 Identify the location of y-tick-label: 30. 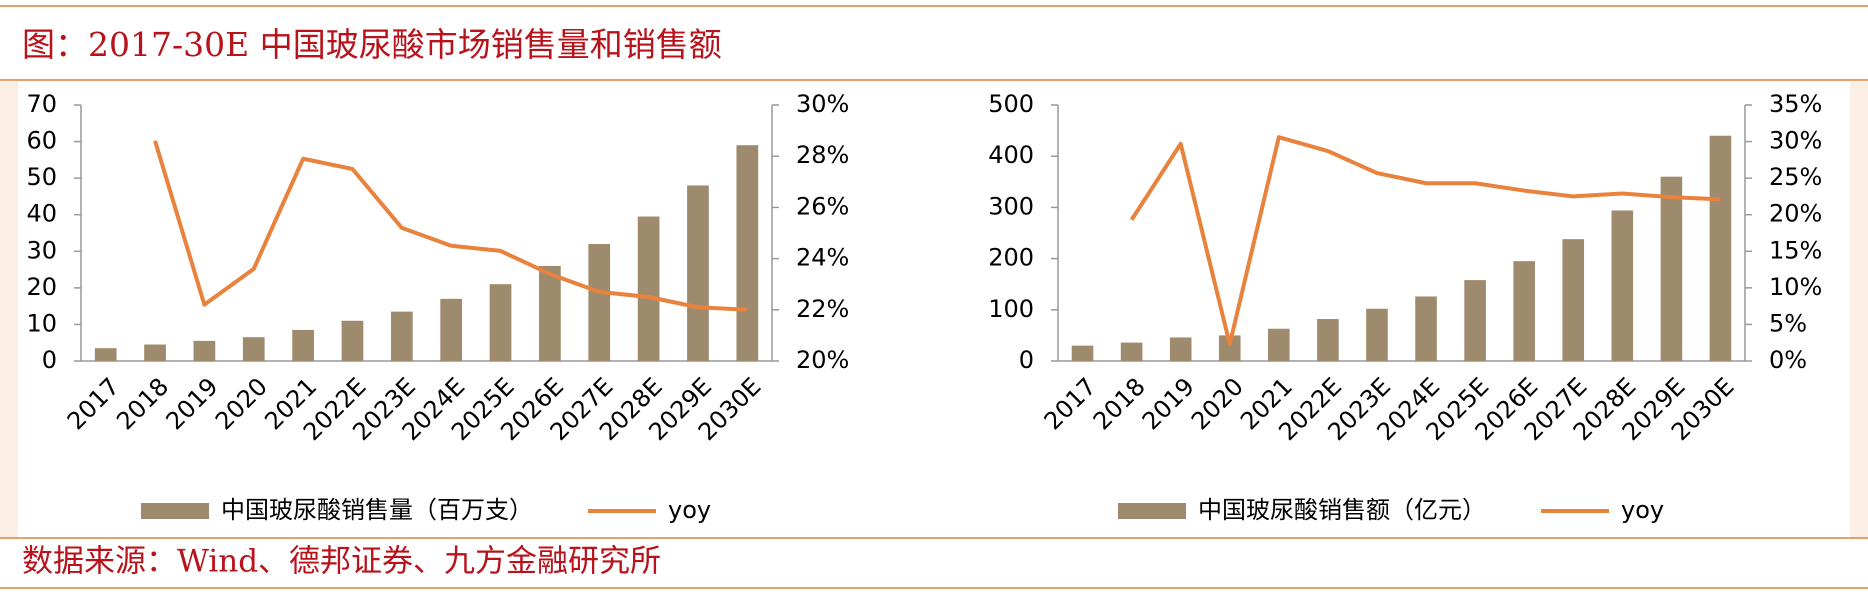
(41, 250).